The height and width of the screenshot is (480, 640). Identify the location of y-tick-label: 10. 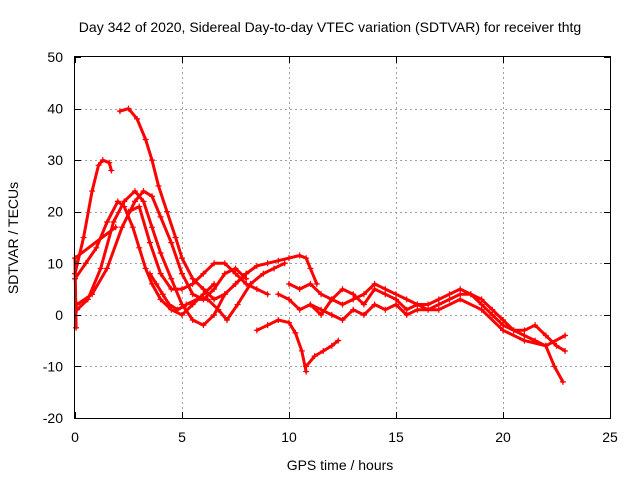
(55, 263).